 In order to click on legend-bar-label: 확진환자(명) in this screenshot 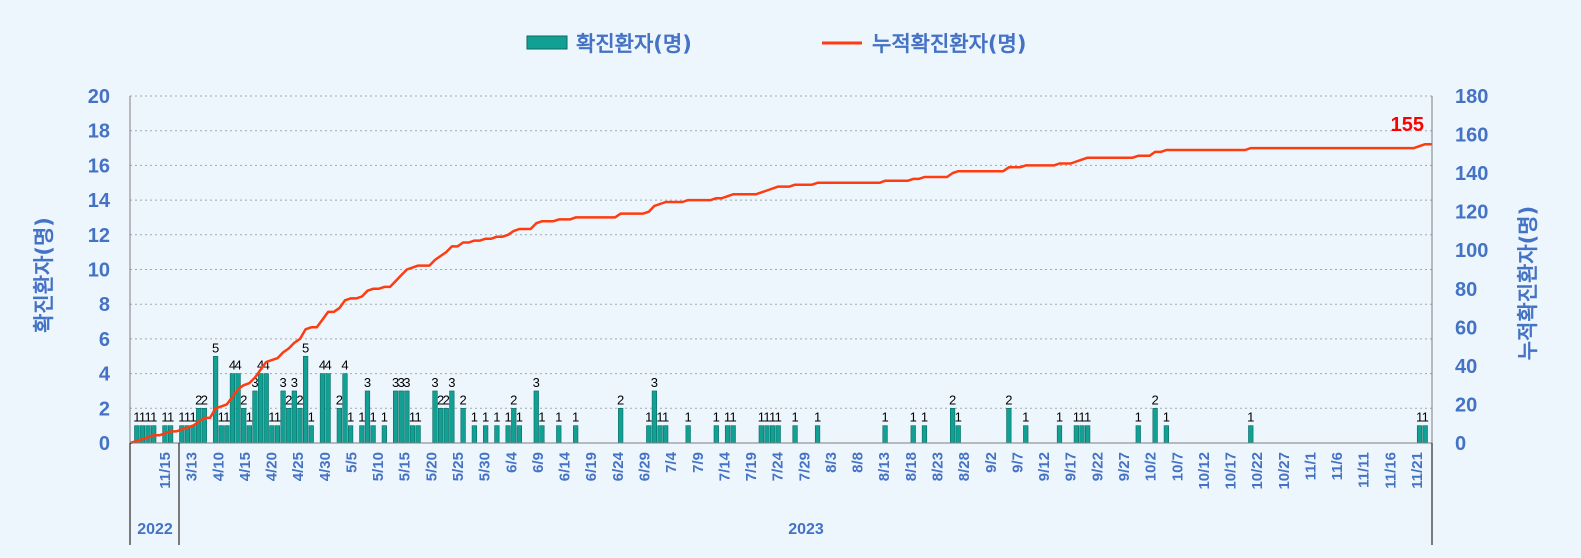, I will do `click(634, 44)`.